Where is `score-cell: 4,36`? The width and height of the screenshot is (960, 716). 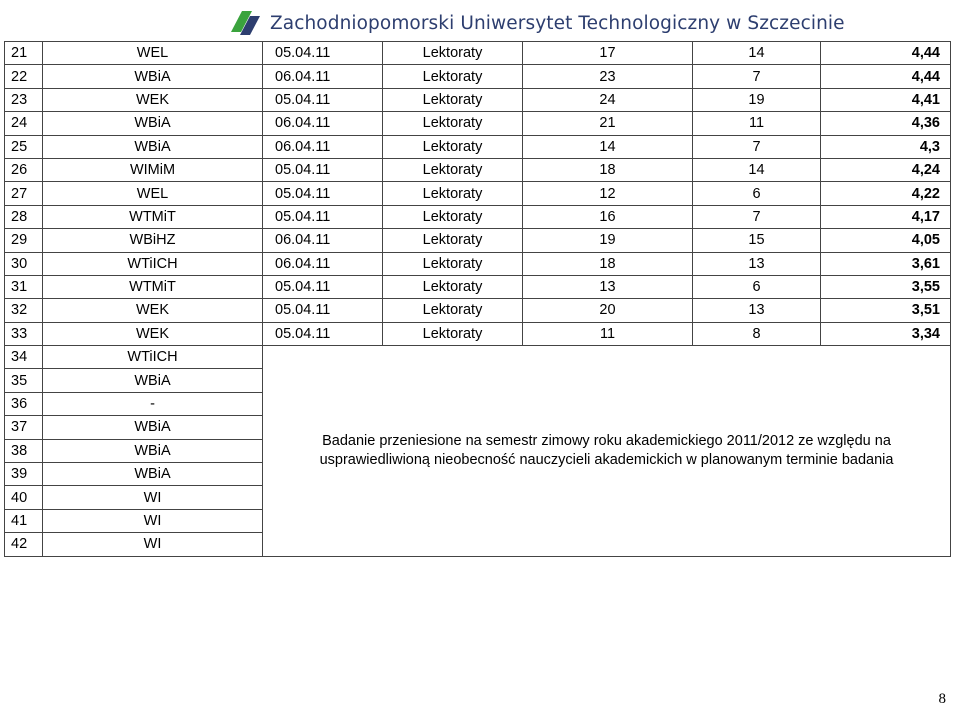 score-cell: 4,36 is located at coordinates (885, 123).